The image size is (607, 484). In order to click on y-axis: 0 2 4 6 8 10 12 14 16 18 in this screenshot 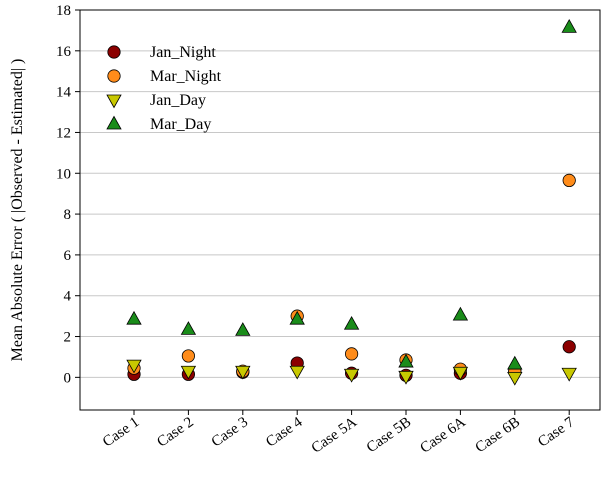, I will do `click(68, 194)`.